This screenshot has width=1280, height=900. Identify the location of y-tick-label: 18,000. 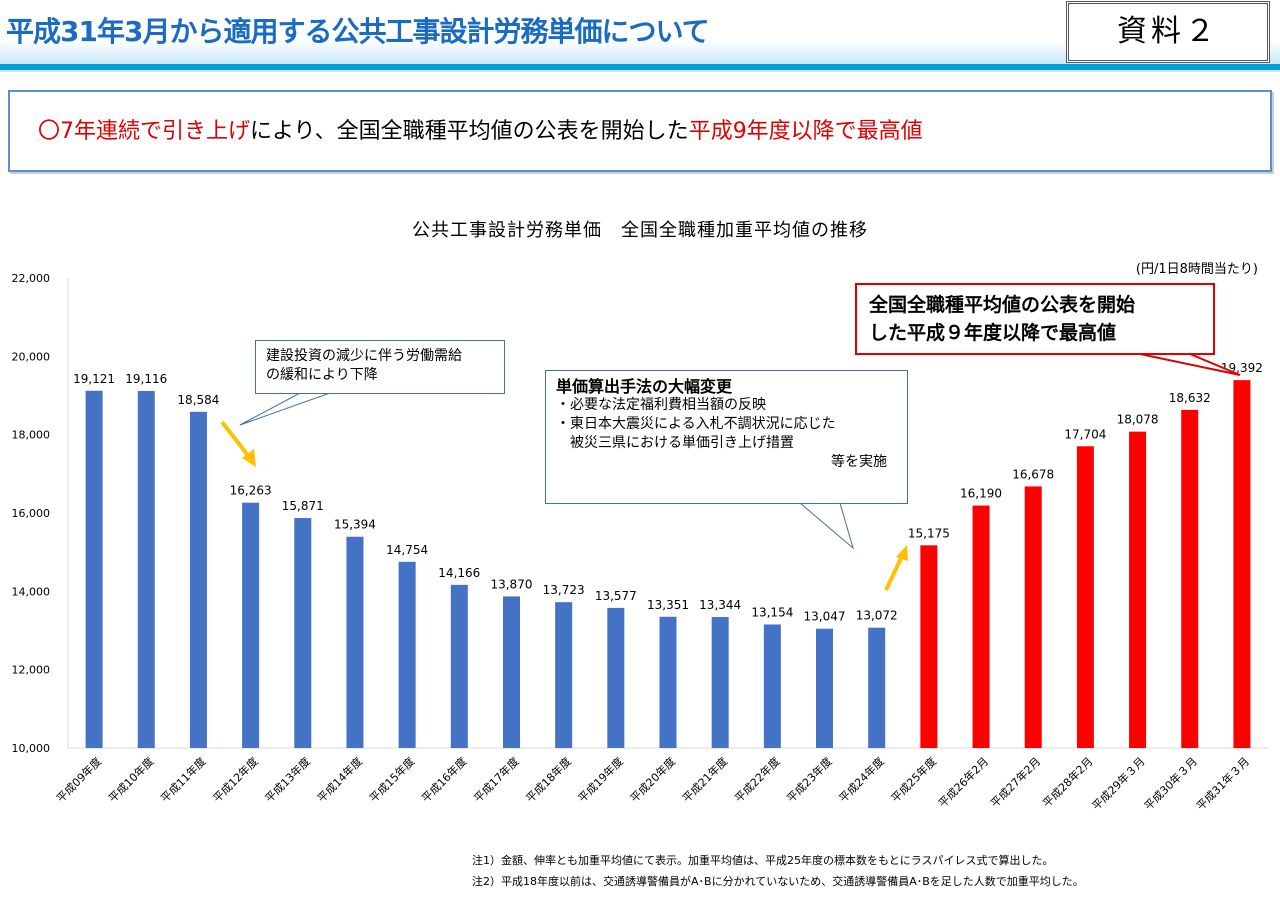
(31, 435).